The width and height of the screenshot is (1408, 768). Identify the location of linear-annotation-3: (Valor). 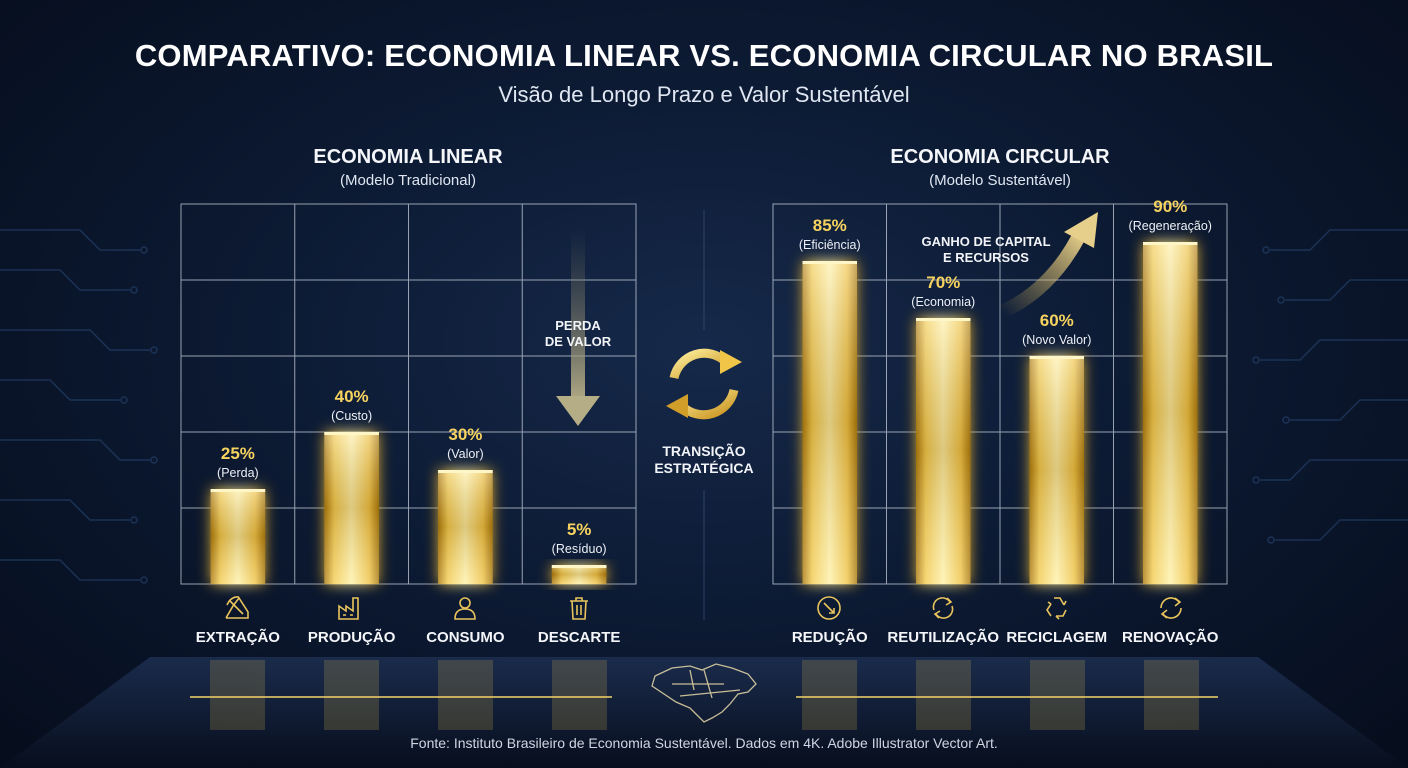
(465, 454).